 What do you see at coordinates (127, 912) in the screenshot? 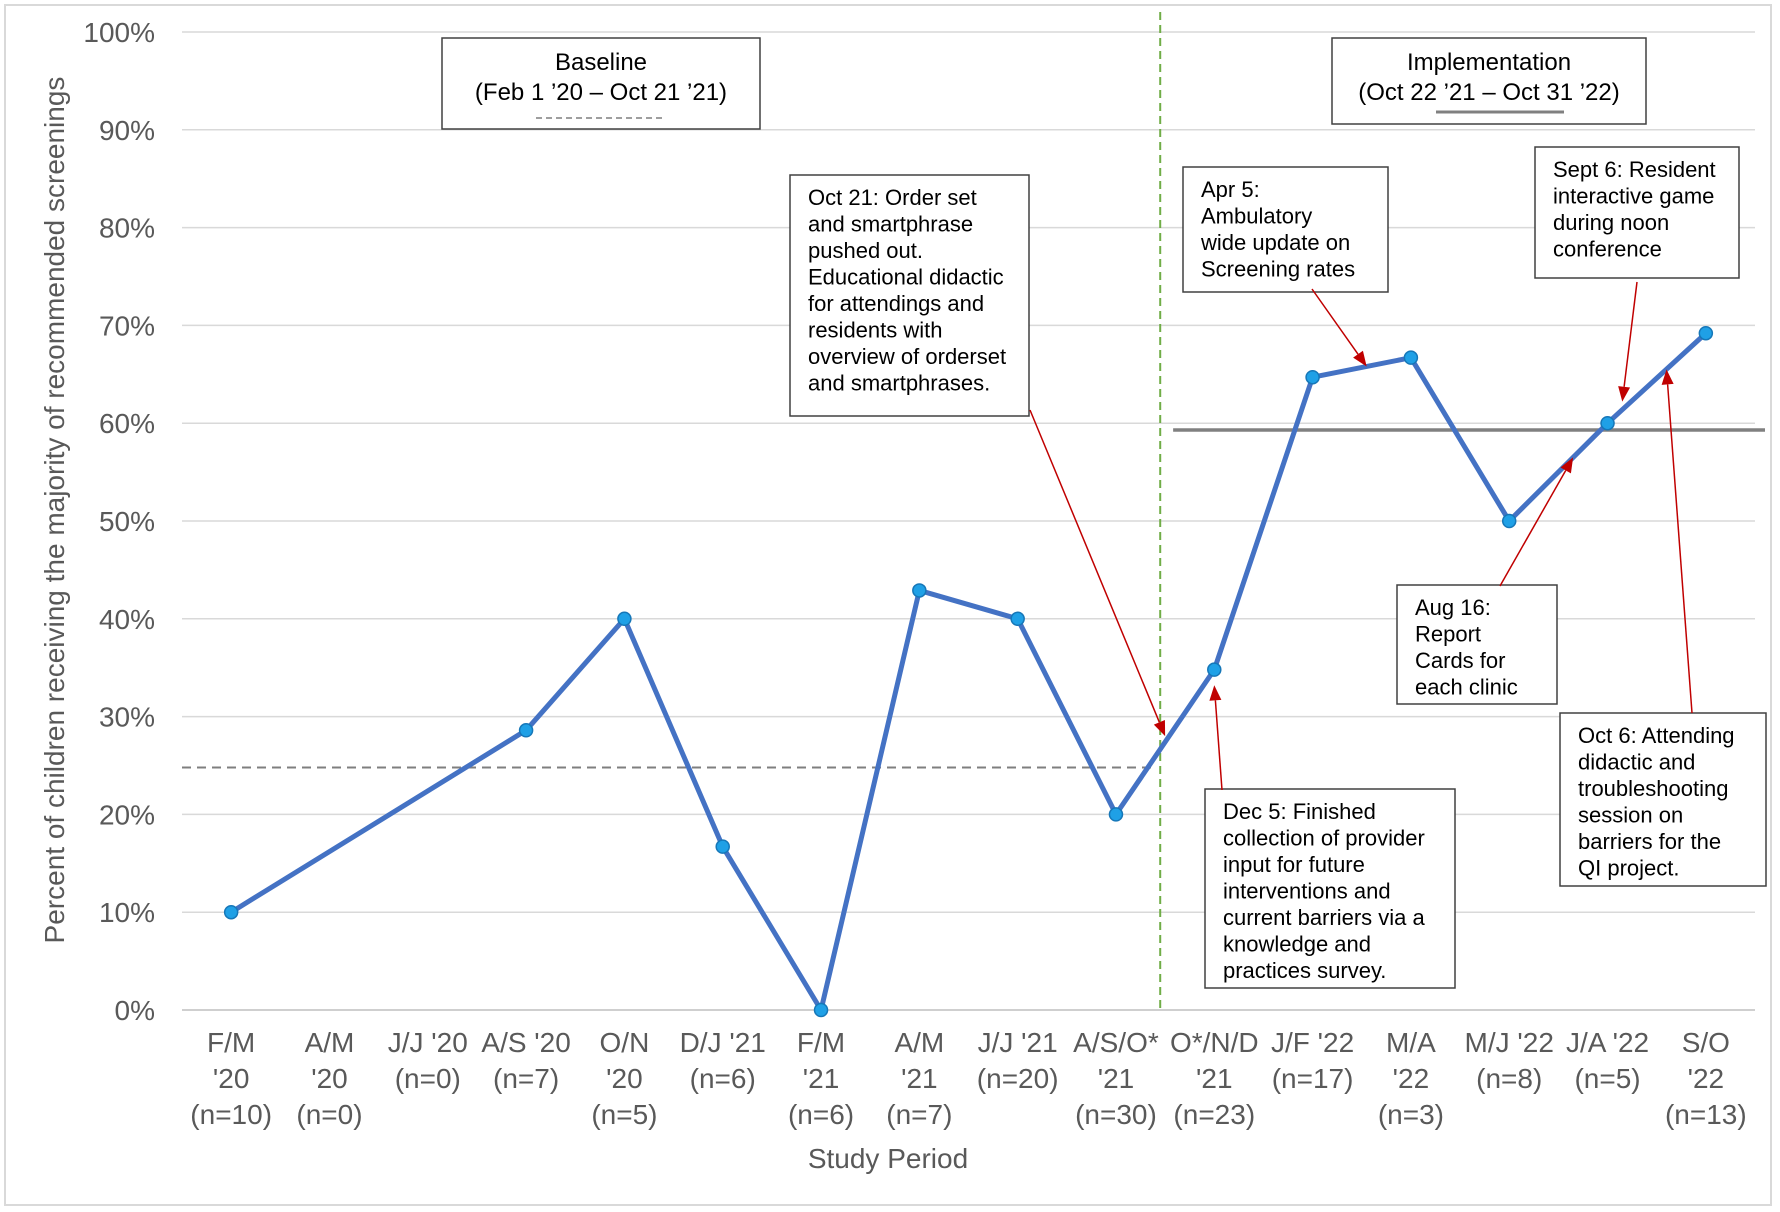
I see `y-tick-label: 10%` at bounding box center [127, 912].